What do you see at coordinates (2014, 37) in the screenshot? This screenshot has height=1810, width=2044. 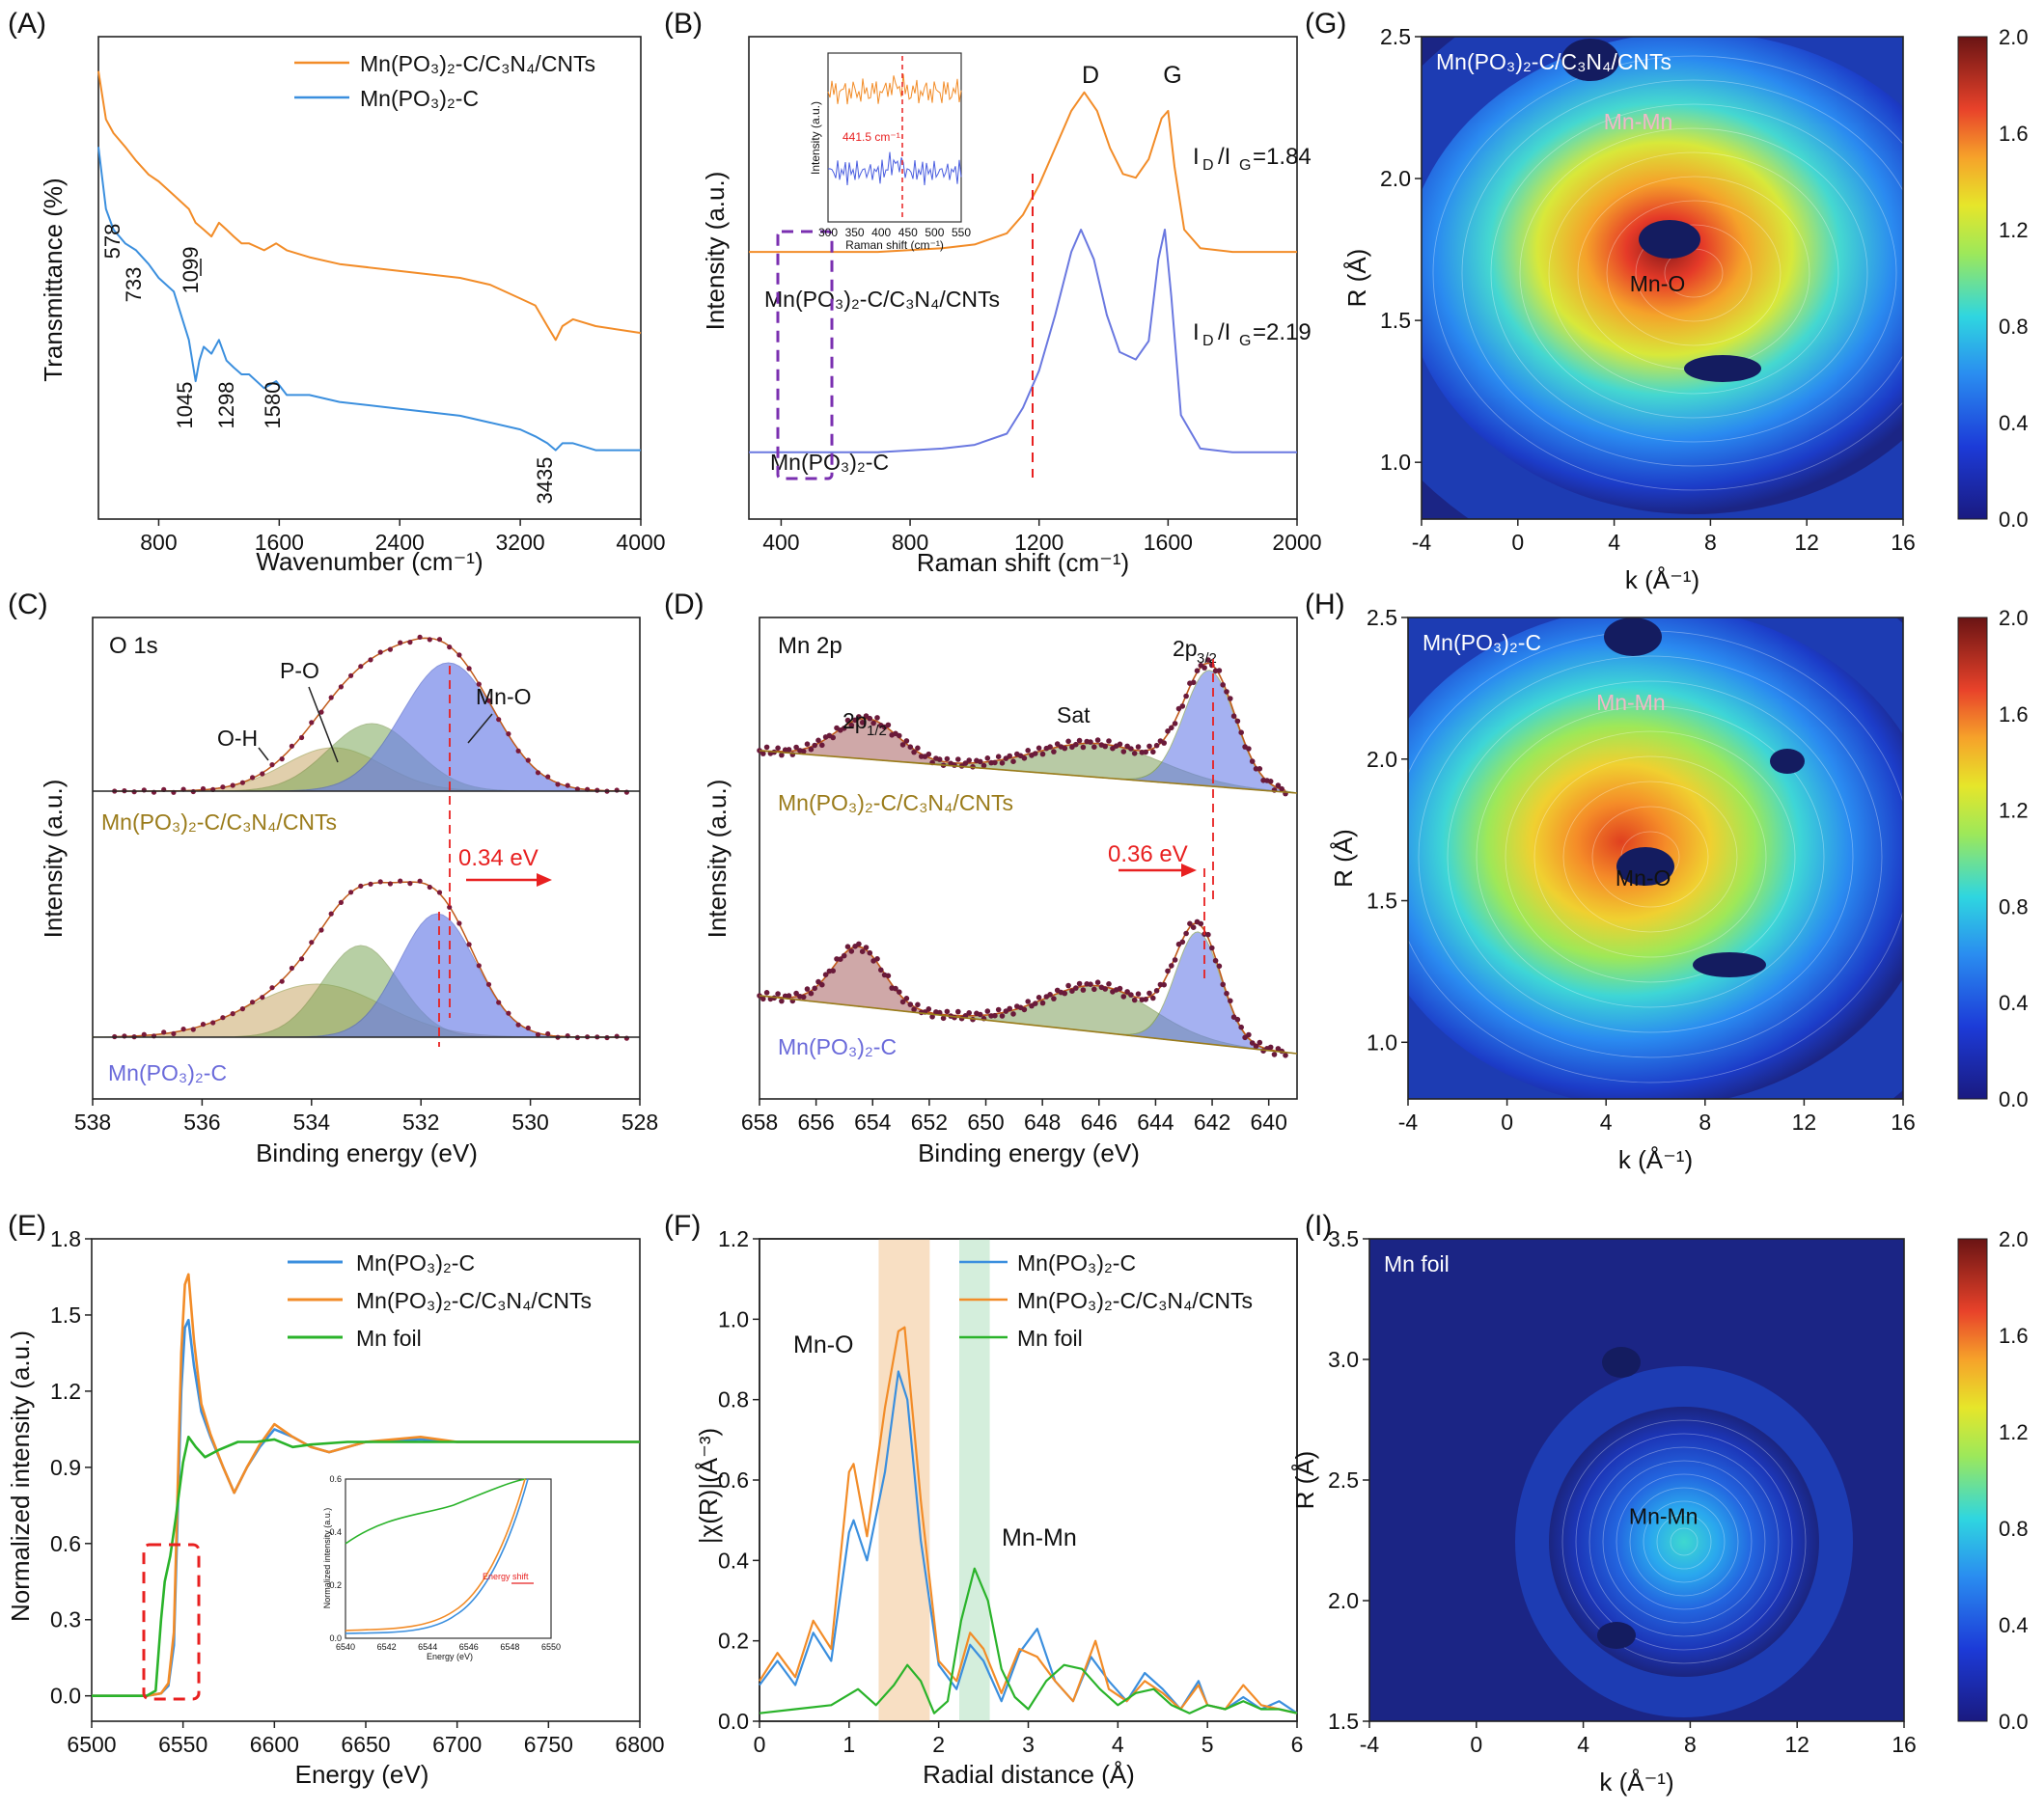 I see `colorbar-tick-label: 2.0` at bounding box center [2014, 37].